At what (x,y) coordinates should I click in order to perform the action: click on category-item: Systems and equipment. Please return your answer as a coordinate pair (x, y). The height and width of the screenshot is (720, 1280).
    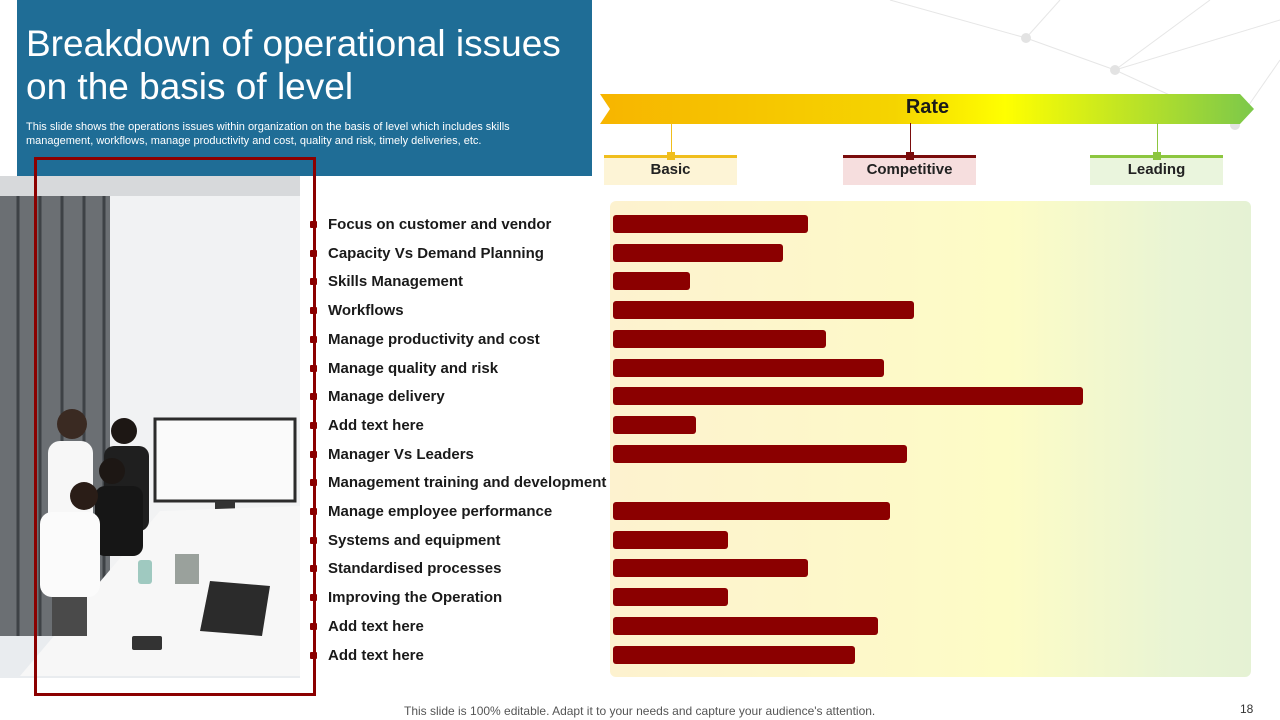
    Looking at the image, I should click on (460, 542).